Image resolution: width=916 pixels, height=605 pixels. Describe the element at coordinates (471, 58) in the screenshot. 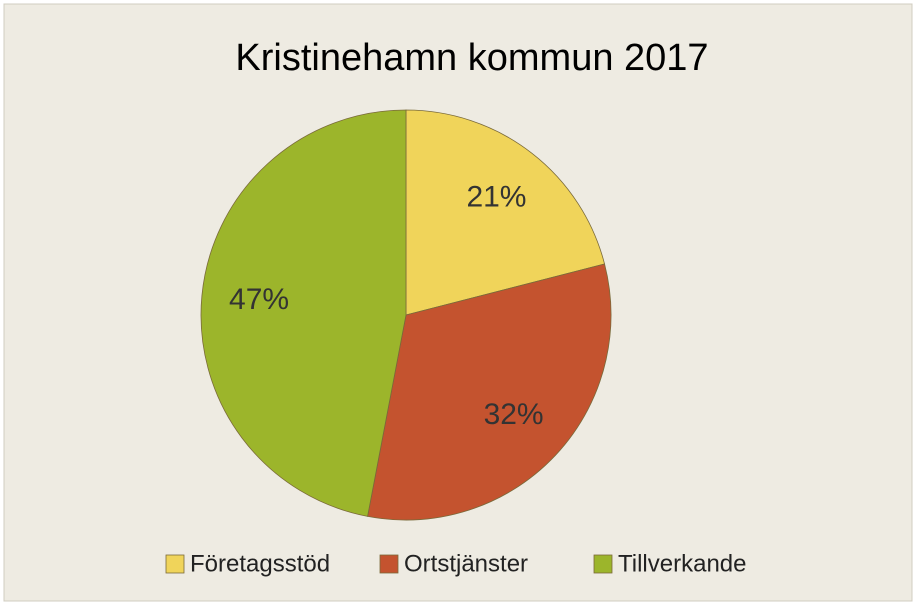

I see `chart-title: Kristinehamn kommun 2017` at that location.